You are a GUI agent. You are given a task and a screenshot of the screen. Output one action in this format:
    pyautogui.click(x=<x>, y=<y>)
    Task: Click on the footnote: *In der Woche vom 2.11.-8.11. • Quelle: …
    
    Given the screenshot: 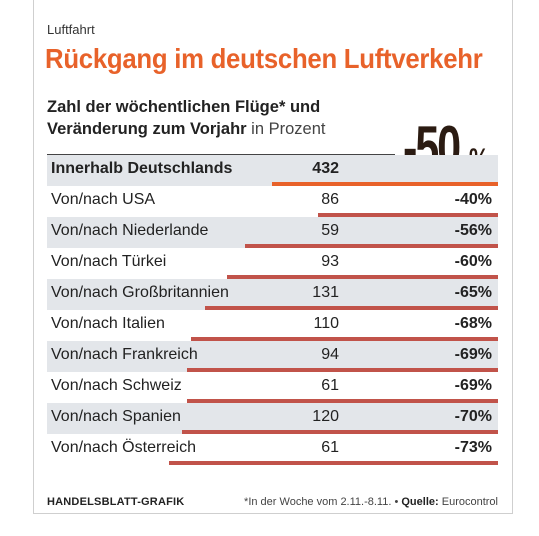 What is the action you would take?
    pyautogui.click(x=371, y=502)
    